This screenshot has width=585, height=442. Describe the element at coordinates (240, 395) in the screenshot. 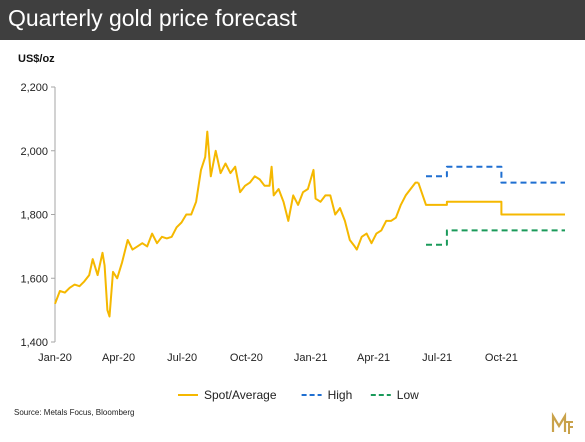

I see `legend-label-spot-average: Spot/Average` at that location.